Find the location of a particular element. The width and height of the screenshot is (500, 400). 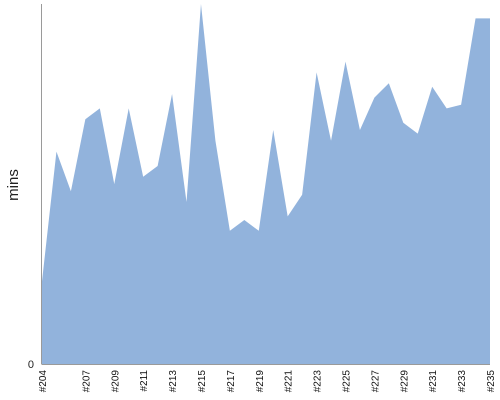

x-tick-label: #211 is located at coordinates (144, 381).